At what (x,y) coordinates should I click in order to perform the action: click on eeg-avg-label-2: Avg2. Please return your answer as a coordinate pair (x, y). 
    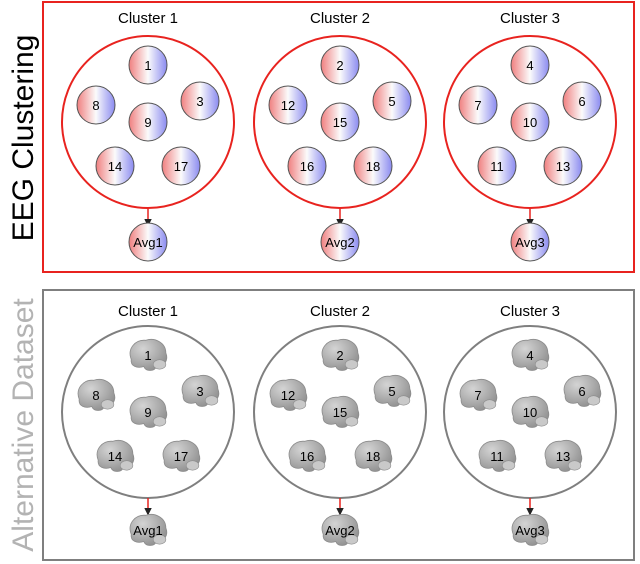
    Looking at the image, I should click on (339, 242).